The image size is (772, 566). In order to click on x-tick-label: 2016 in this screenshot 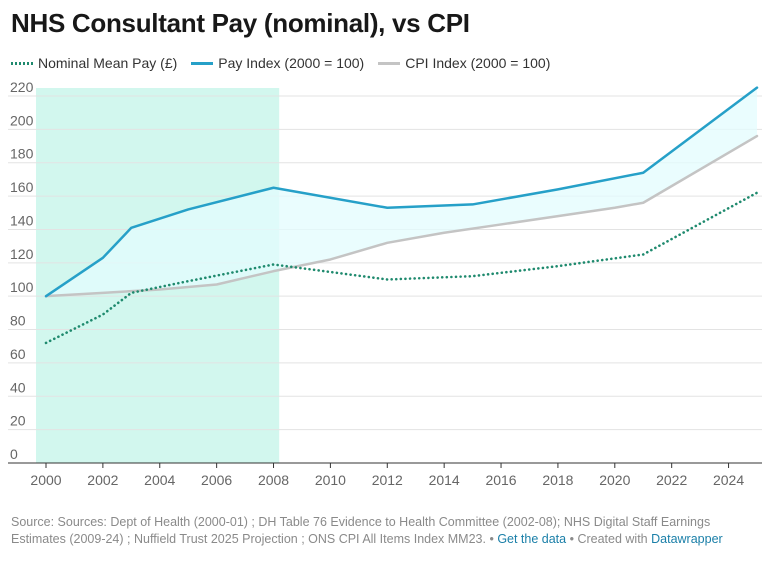, I will do `click(500, 480)`.